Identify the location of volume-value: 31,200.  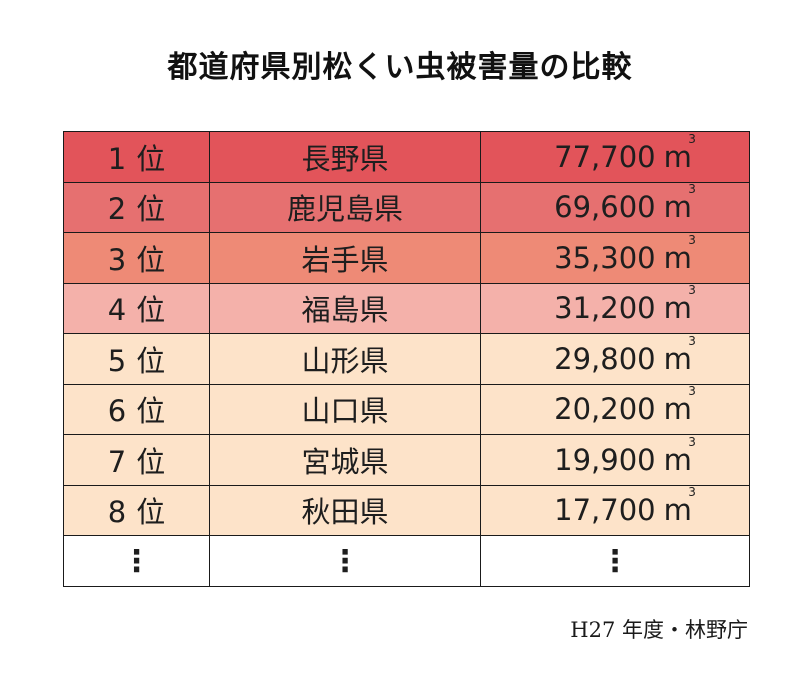
(605, 308).